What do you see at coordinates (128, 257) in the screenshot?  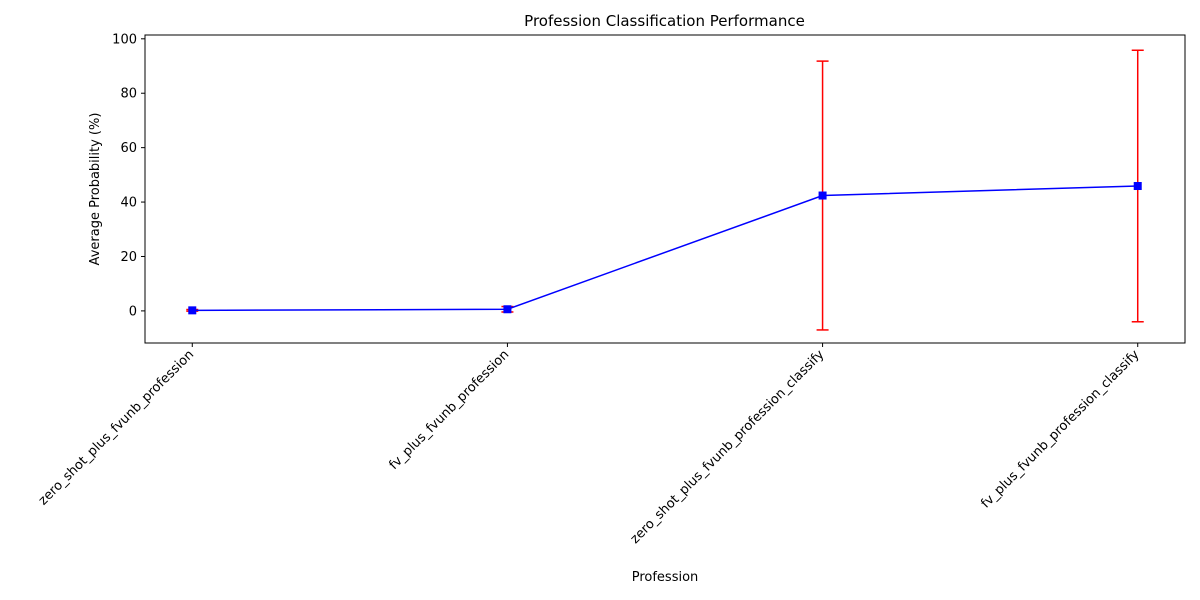 I see `y-tick-label: 20` at bounding box center [128, 257].